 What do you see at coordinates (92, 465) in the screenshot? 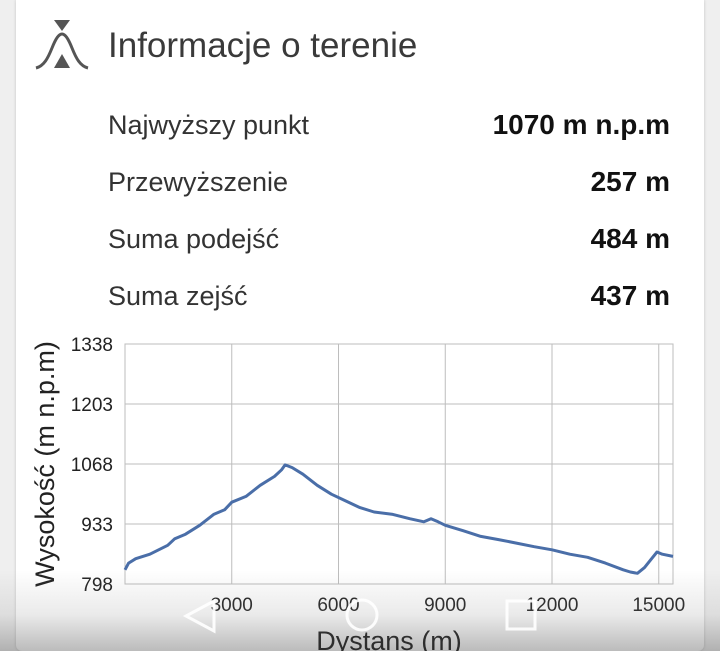
I see `y-tick-label: 1068` at bounding box center [92, 465].